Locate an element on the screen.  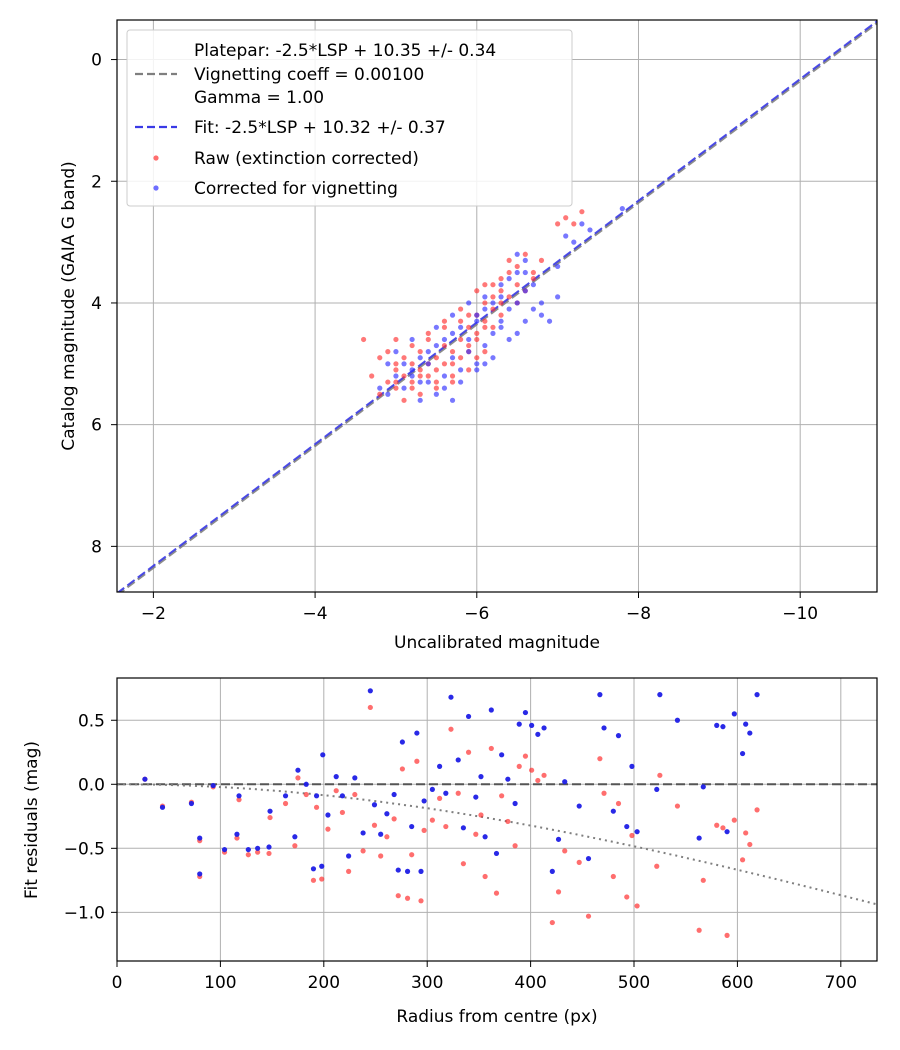
legend-corrected-label: Corrected for vignetting is located at coordinates (296, 189).